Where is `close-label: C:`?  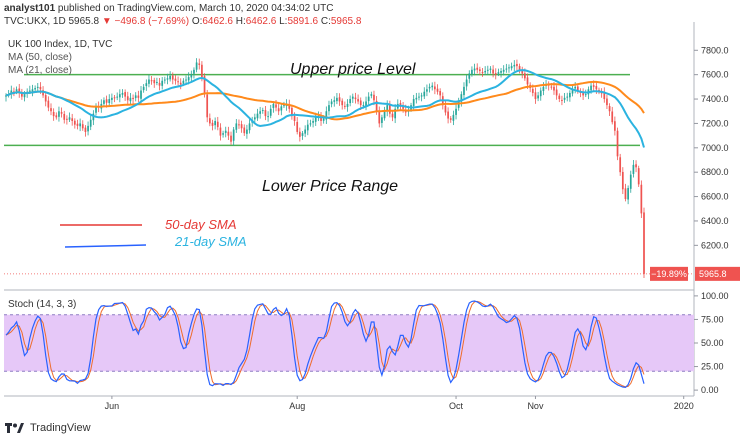
close-label: C: is located at coordinates (325, 21).